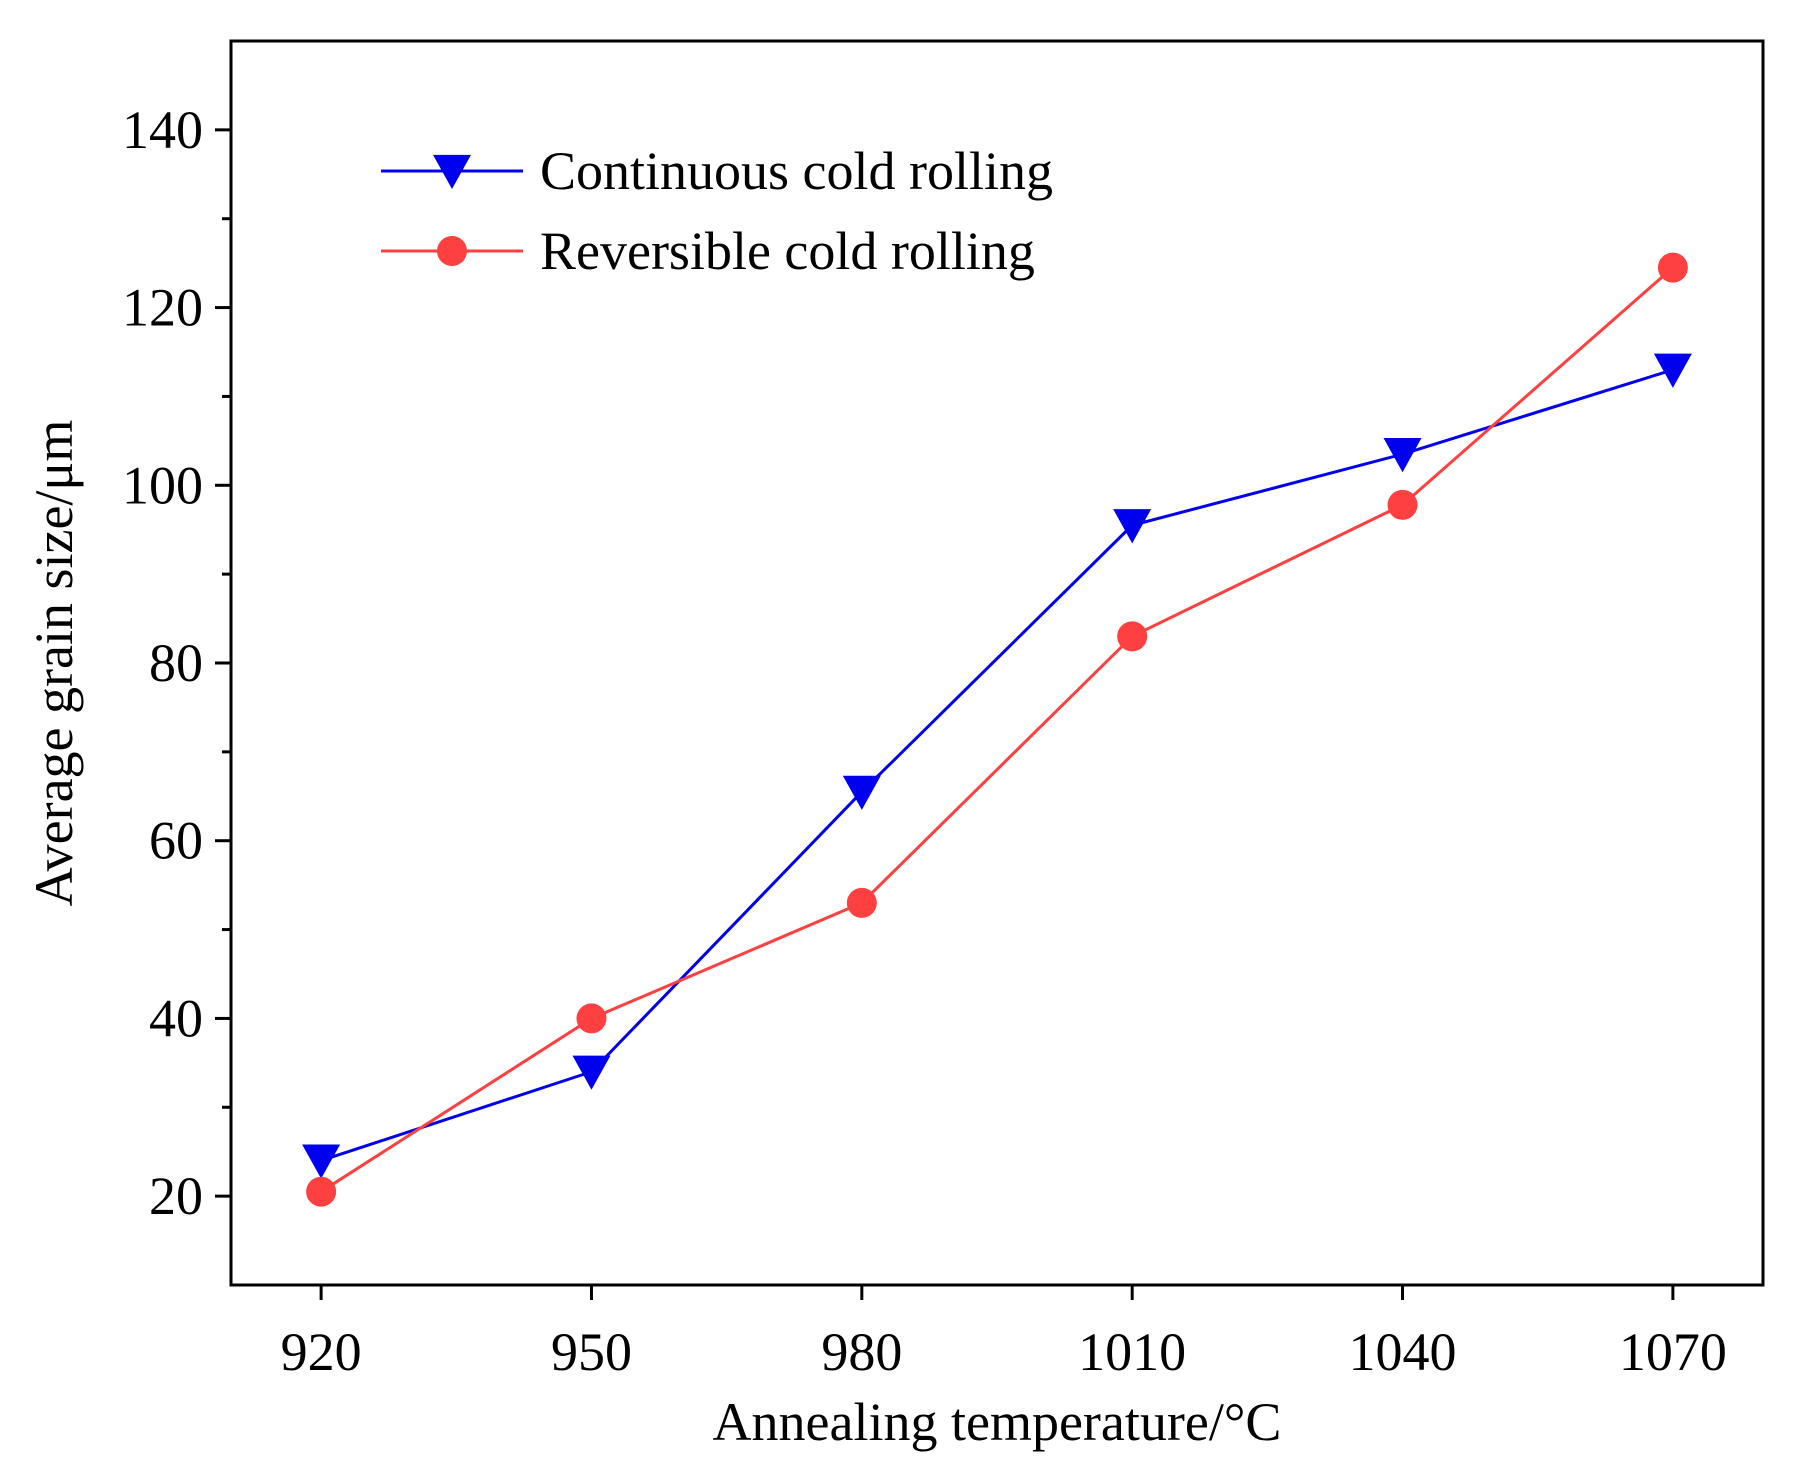 This screenshot has height=1472, width=1800. Describe the element at coordinates (176, 663) in the screenshot. I see `y-tick-label: 80` at that location.